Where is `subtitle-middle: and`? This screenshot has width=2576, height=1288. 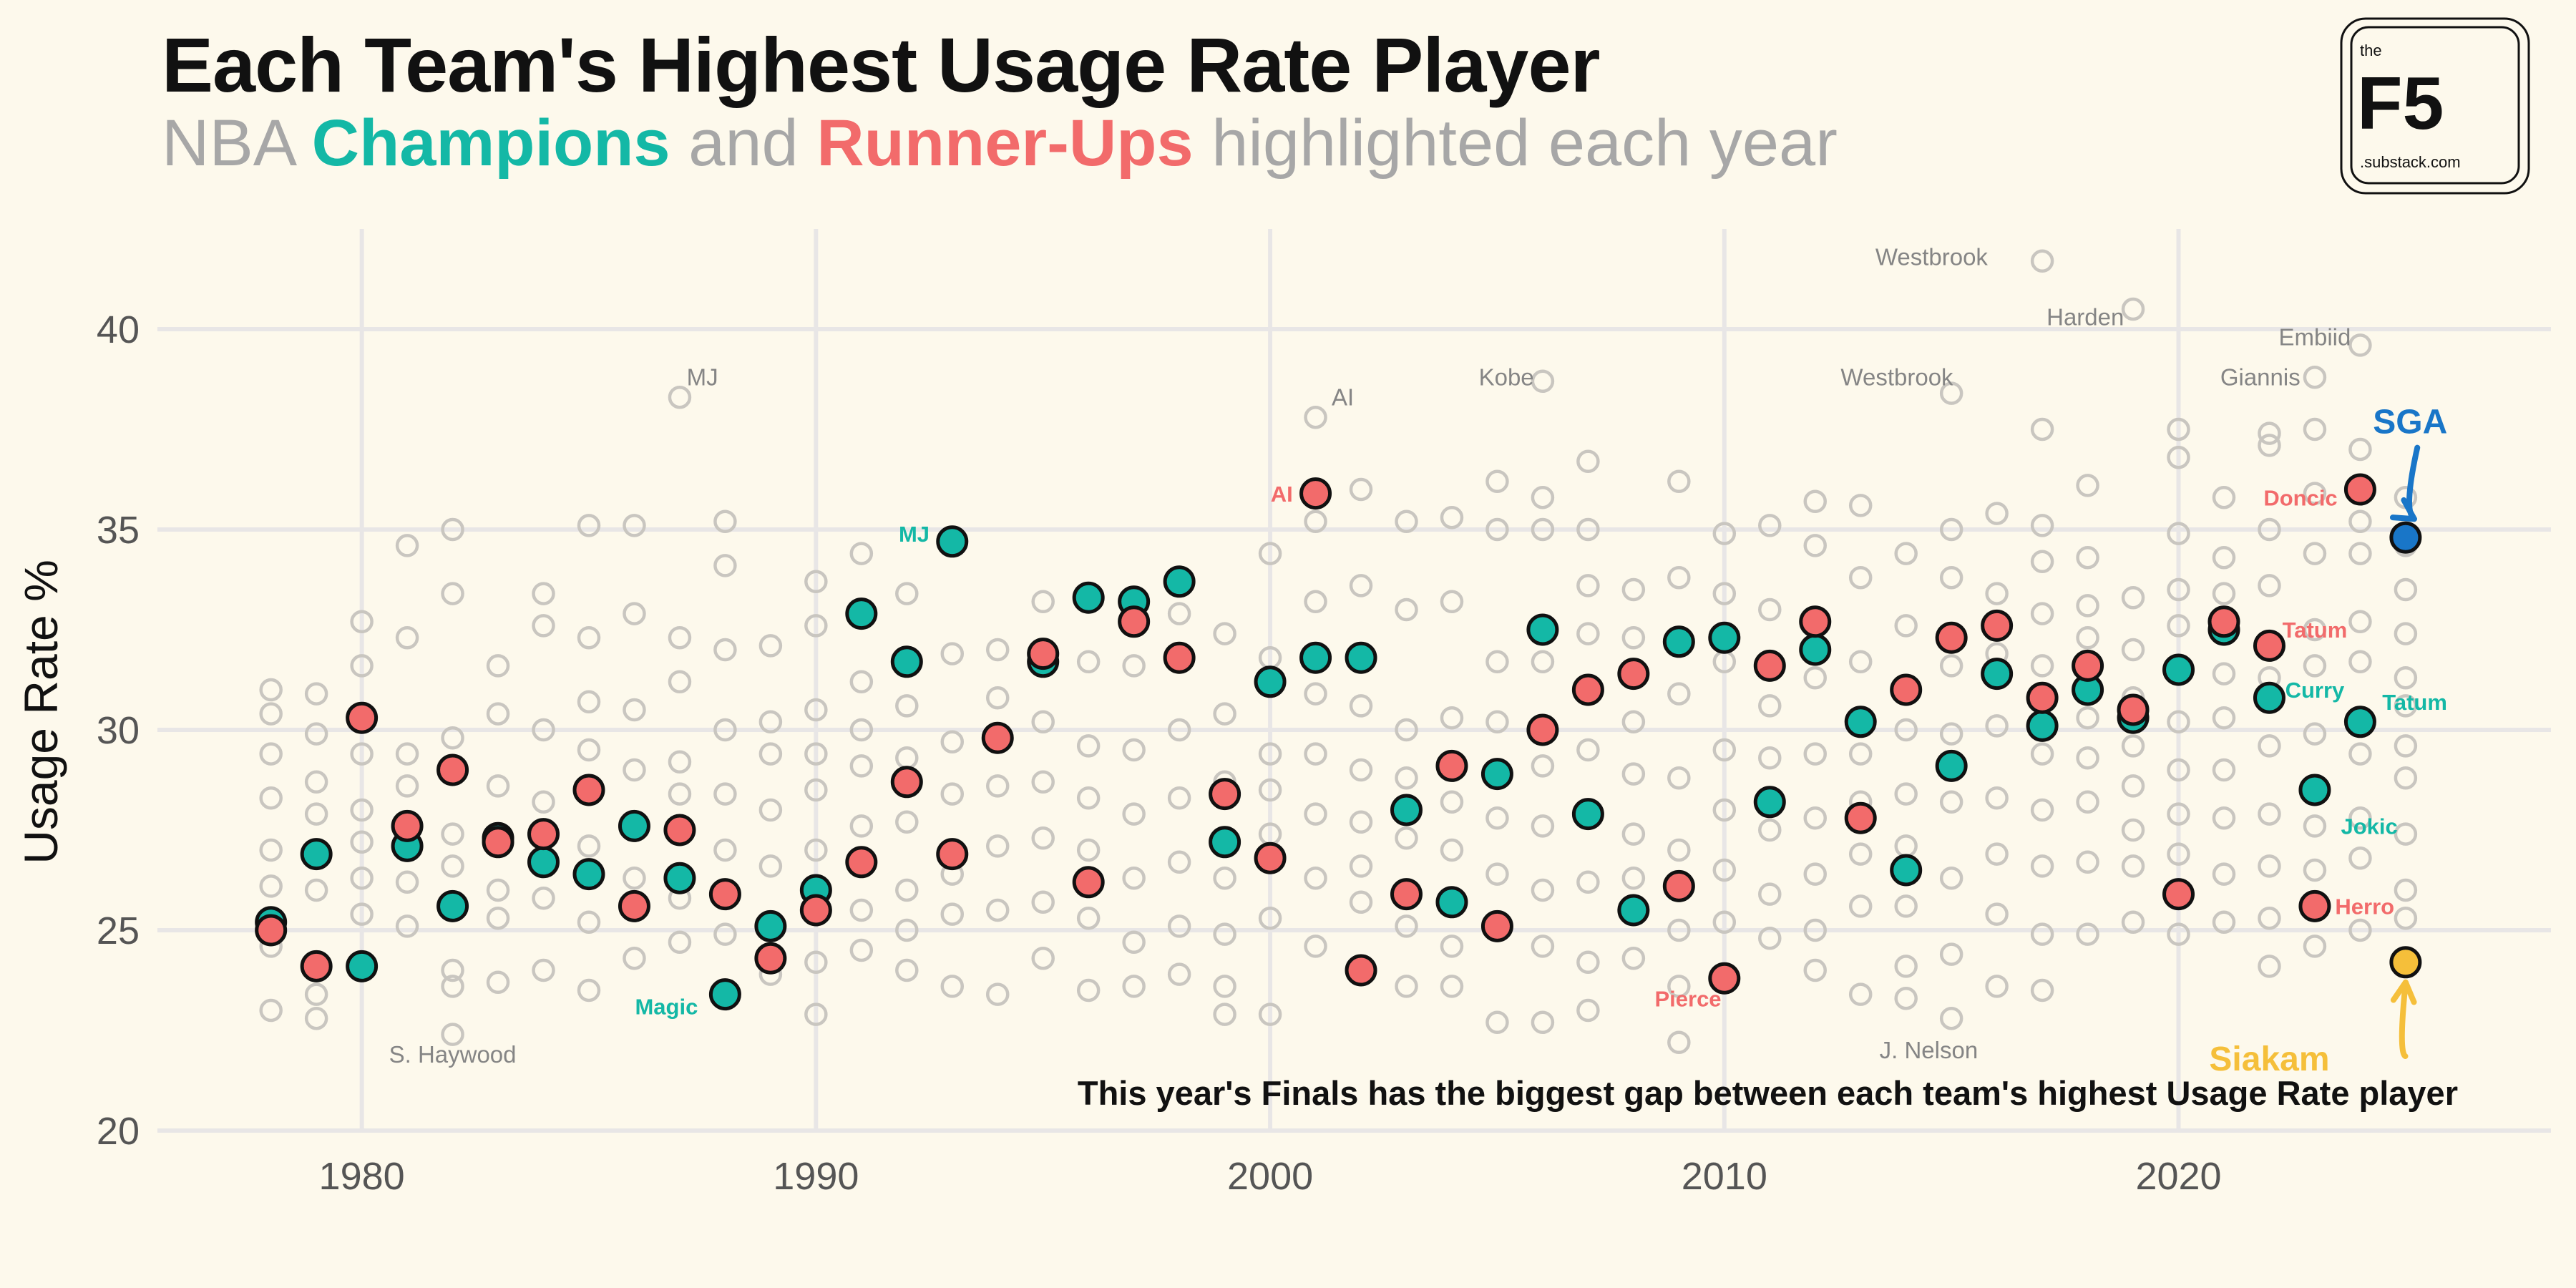 subtitle-middle: and is located at coordinates (743, 143).